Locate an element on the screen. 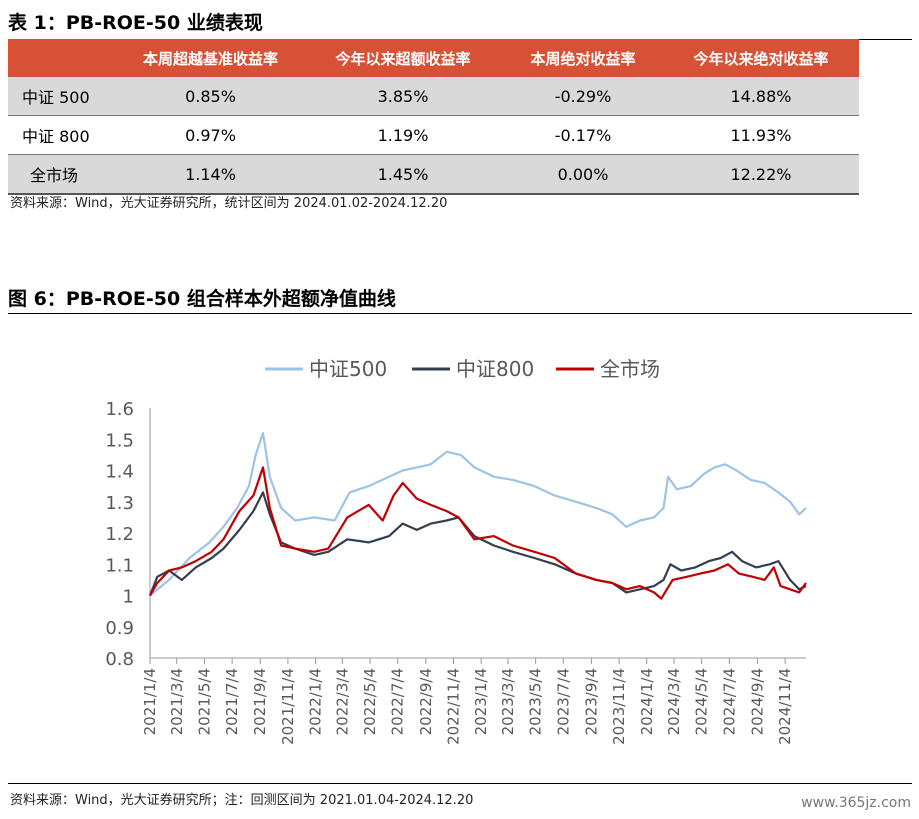  table-cell: 12.22% is located at coordinates (761, 174).